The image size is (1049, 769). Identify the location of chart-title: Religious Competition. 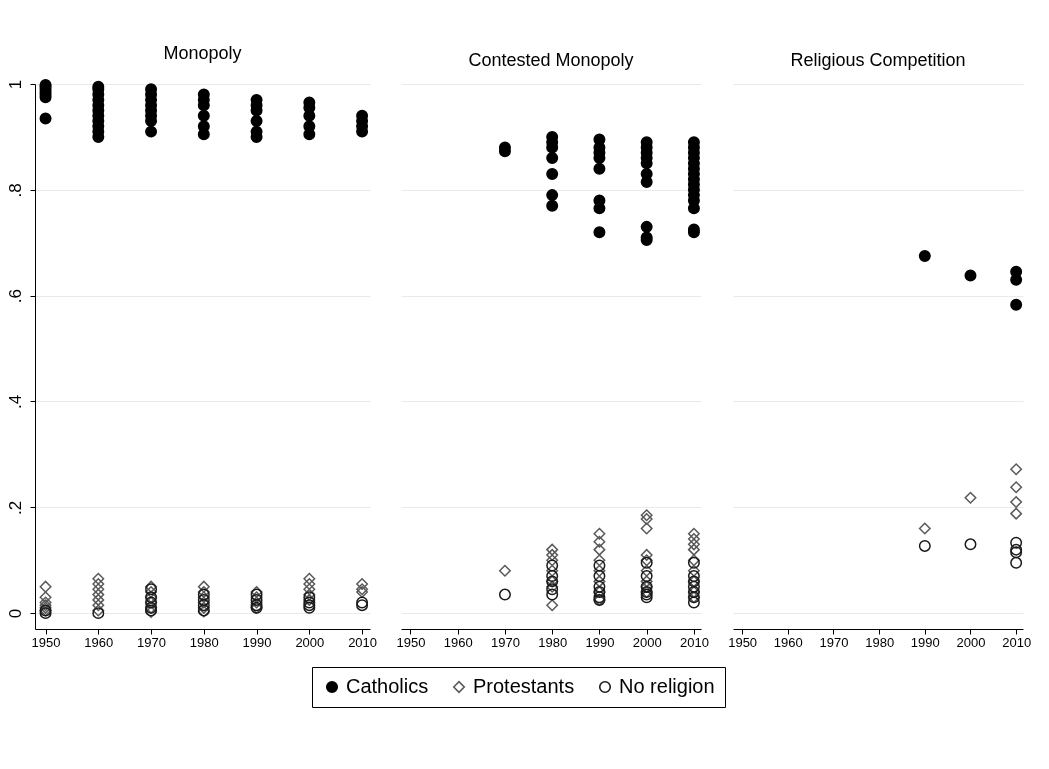
(878, 60).